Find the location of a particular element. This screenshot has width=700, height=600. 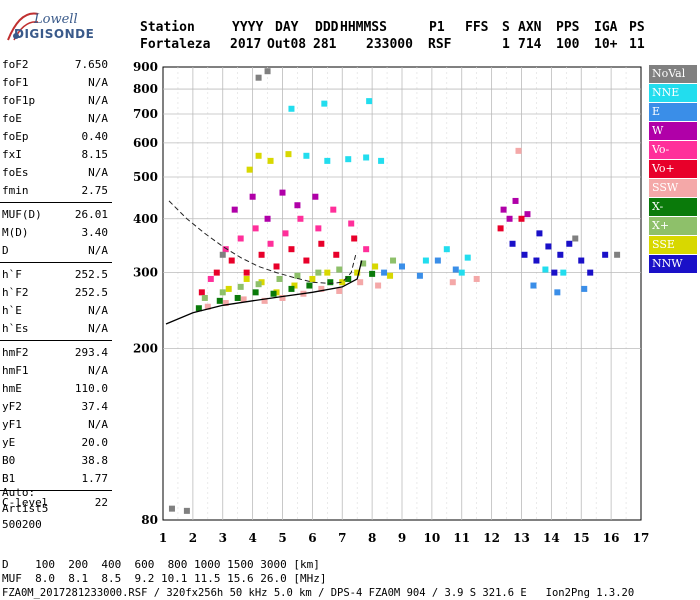

header-value: 100 is located at coordinates (568, 44).